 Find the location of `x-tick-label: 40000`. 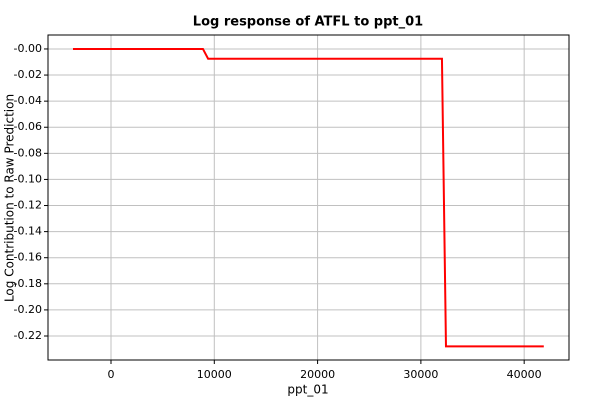

x-tick-label: 40000 is located at coordinates (524, 374).